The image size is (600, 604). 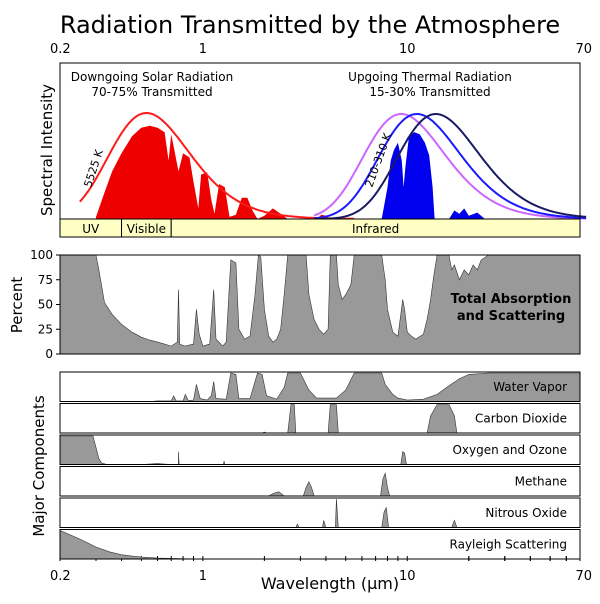 What do you see at coordinates (530, 387) in the screenshot?
I see `component-label: Water Vapor` at bounding box center [530, 387].